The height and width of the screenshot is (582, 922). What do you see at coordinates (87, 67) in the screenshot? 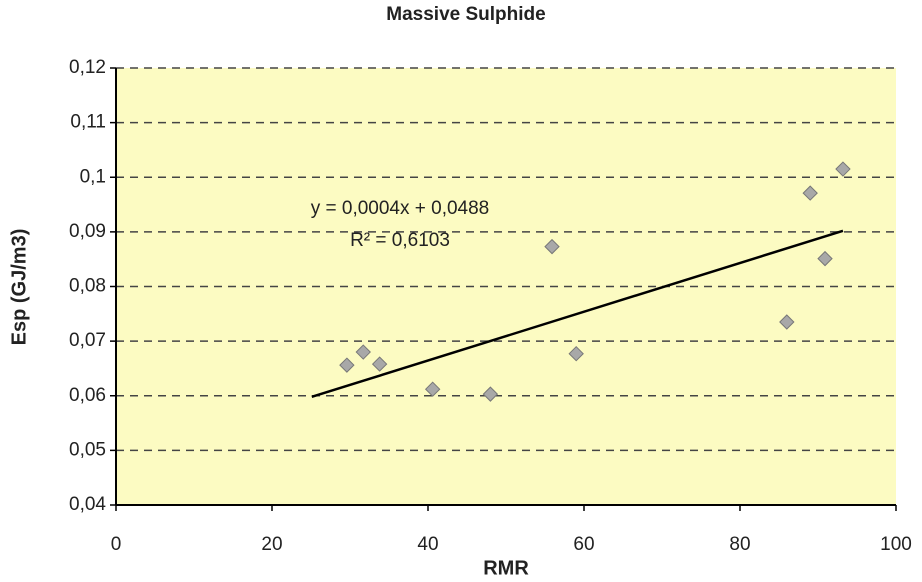
I see `y-tick-label: 0,12` at bounding box center [87, 67].